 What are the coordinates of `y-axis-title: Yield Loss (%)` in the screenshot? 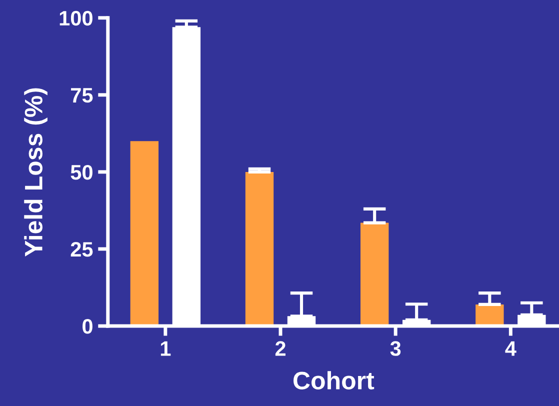 It's located at (36, 172).